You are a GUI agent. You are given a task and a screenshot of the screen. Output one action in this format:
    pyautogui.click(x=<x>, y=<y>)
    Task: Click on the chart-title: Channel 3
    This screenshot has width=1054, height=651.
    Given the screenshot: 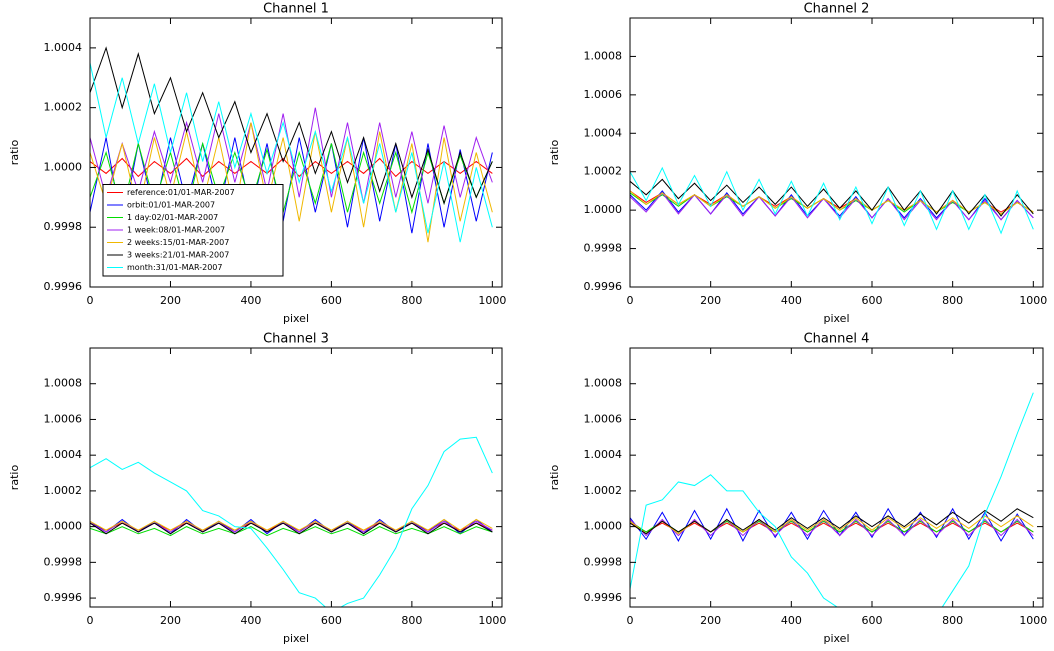 What is the action you would take?
    pyautogui.click(x=296, y=339)
    